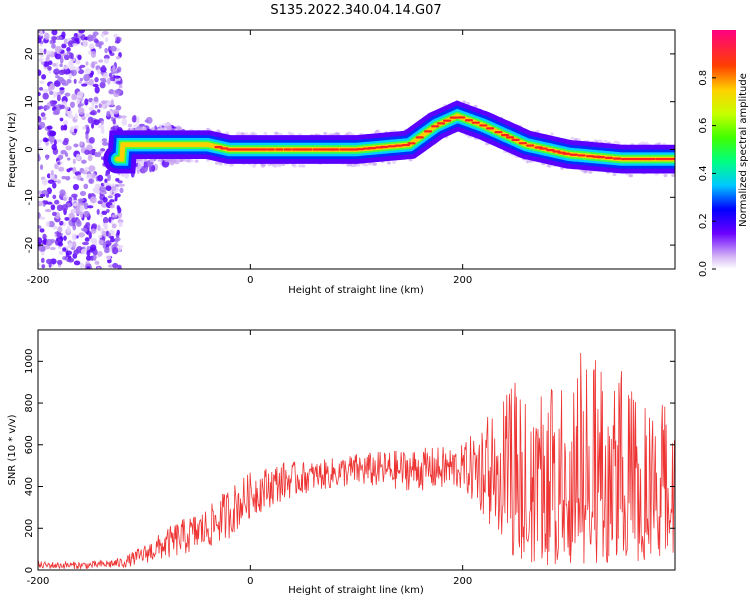  What do you see at coordinates (703, 269) in the screenshot?
I see `colorbar-tick-label: 0.0` at bounding box center [703, 269].